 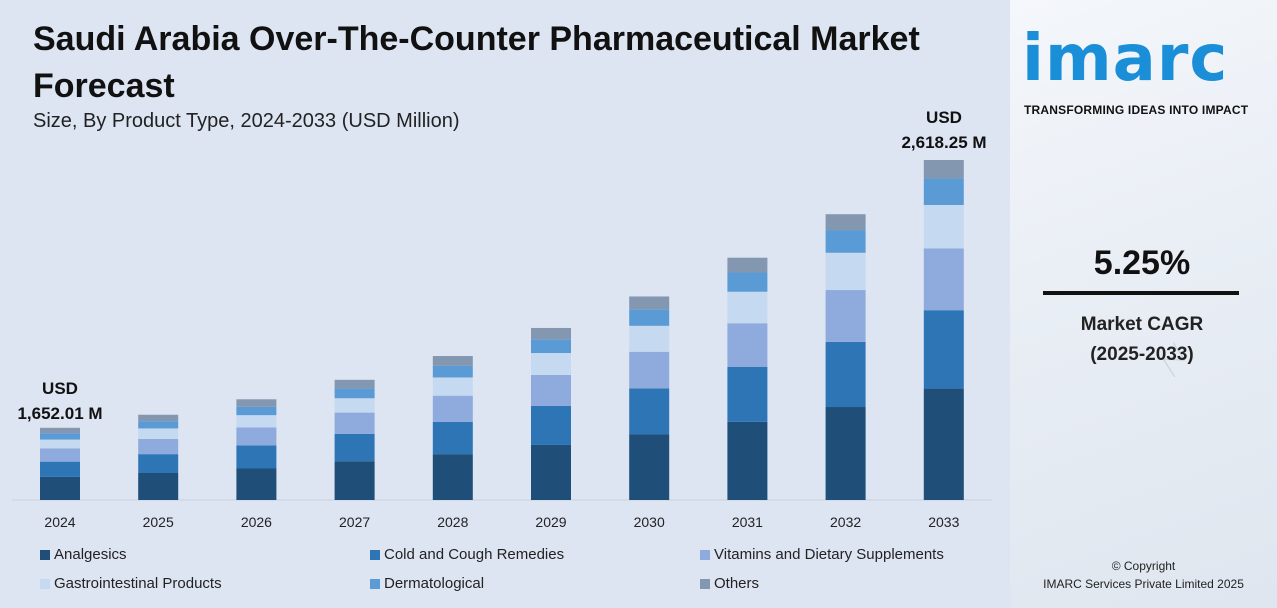 I want to click on bar-segment-2026-analgesics, so click(x=256, y=484).